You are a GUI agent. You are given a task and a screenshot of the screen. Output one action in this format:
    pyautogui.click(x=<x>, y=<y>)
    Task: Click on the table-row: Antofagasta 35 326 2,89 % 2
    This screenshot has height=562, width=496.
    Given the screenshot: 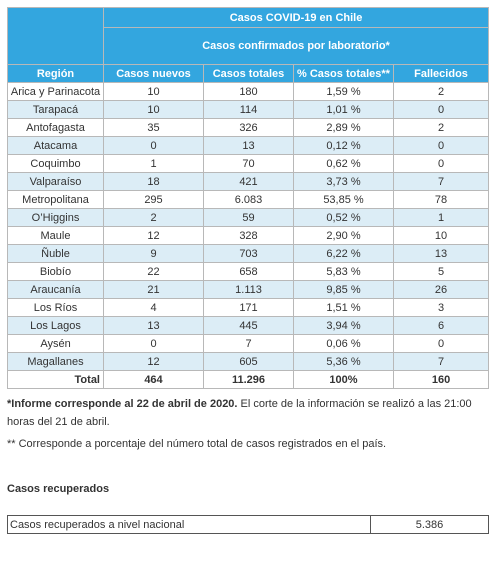 What is the action you would take?
    pyautogui.click(x=248, y=127)
    